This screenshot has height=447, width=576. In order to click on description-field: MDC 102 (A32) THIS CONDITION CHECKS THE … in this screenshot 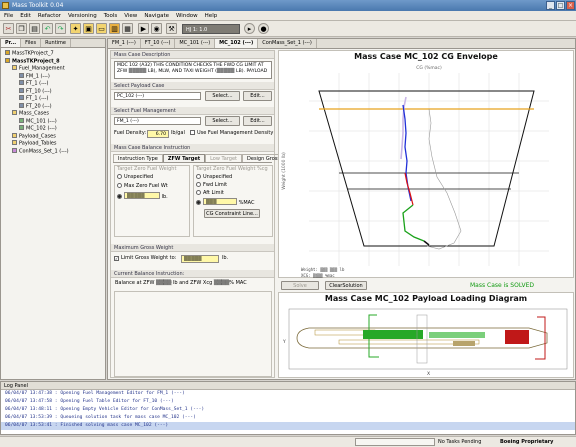, I will do `click(193, 70)`.